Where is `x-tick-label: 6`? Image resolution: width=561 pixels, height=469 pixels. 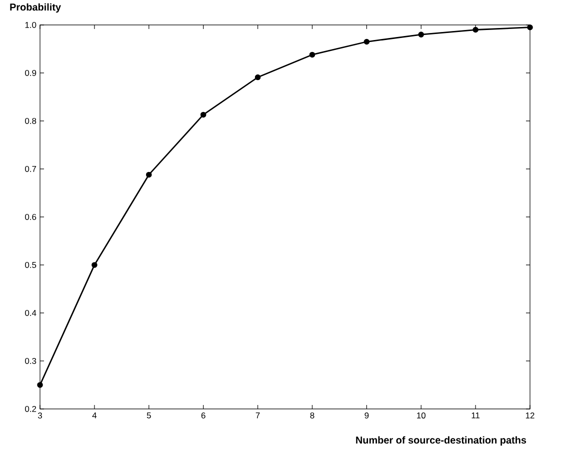
x-tick-label: 6 is located at coordinates (203, 415).